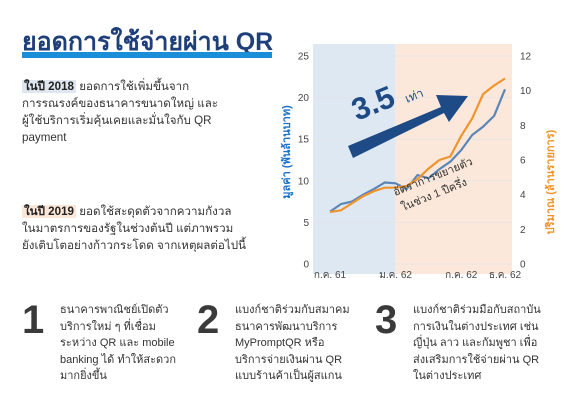 This screenshot has width=571, height=420. What do you see at coordinates (287, 152) in the screenshot?
I see `left-axis-title: มูลค่า (พันล้านบาท)` at bounding box center [287, 152].